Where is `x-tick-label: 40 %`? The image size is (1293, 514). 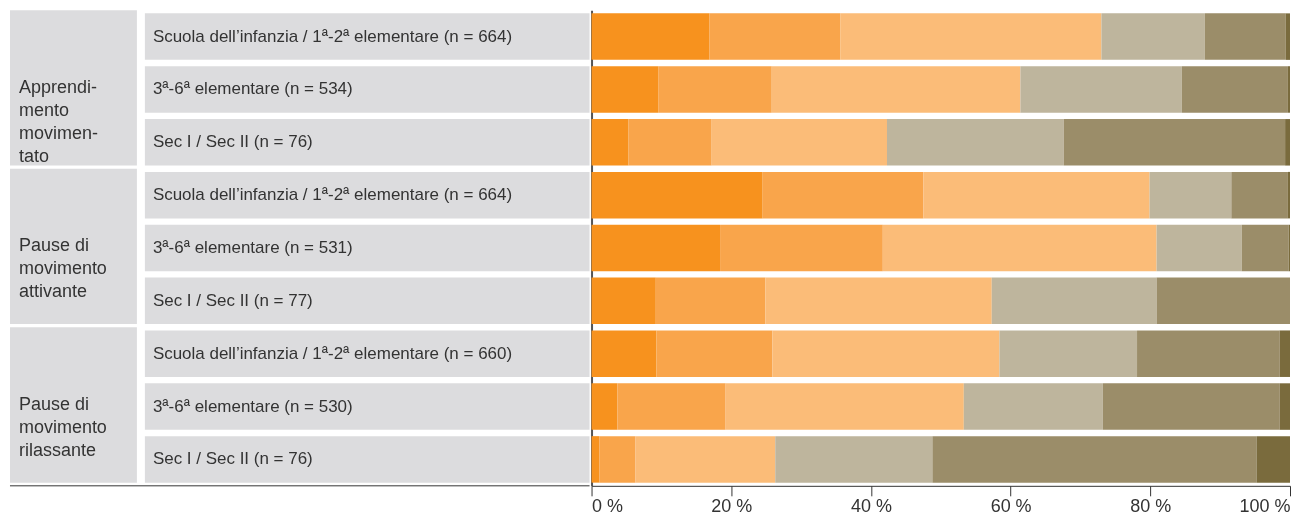 x-tick-label: 40 % is located at coordinates (871, 505).